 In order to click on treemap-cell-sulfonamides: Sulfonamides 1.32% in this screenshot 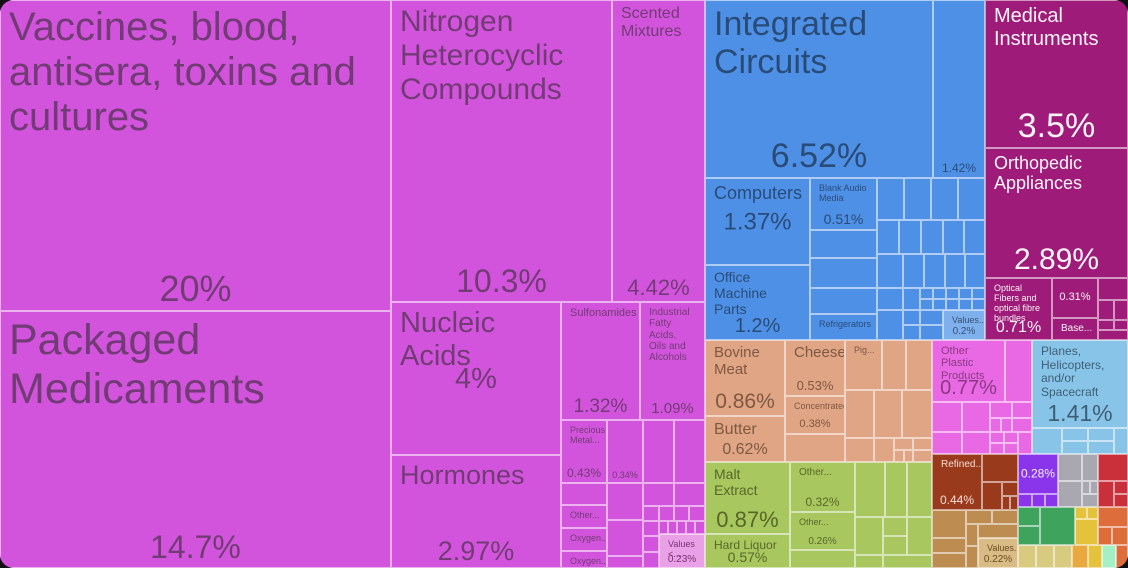, I will do `click(600, 361)`.